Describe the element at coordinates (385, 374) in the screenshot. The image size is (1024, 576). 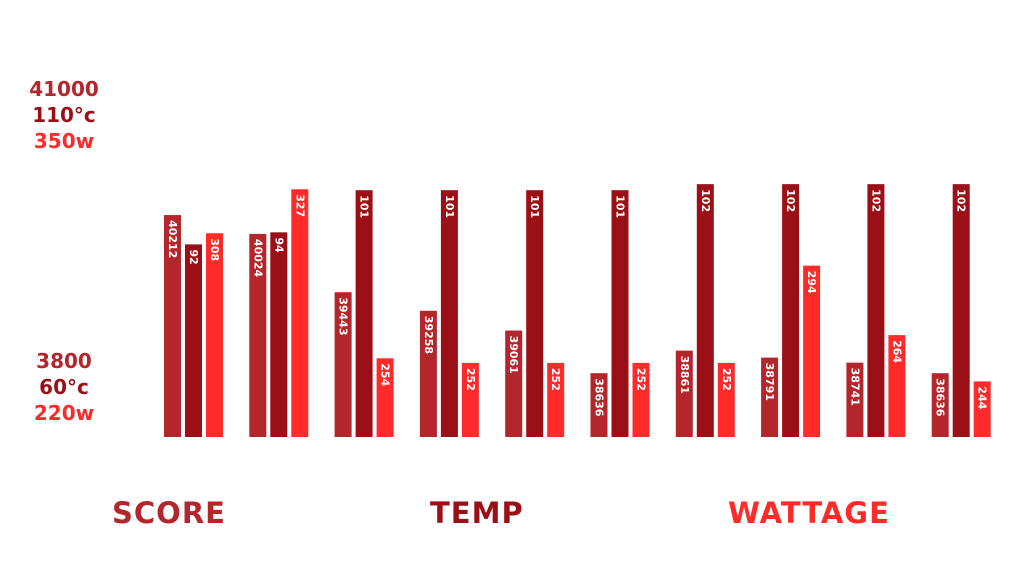
I see `label-wattage-3: 254` at that location.